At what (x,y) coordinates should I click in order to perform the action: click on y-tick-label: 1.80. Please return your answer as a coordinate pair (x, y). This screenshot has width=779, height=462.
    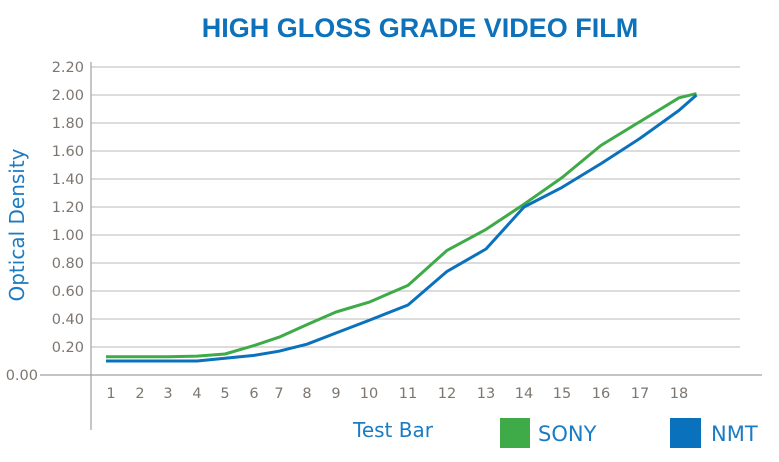
    Looking at the image, I should click on (68, 124).